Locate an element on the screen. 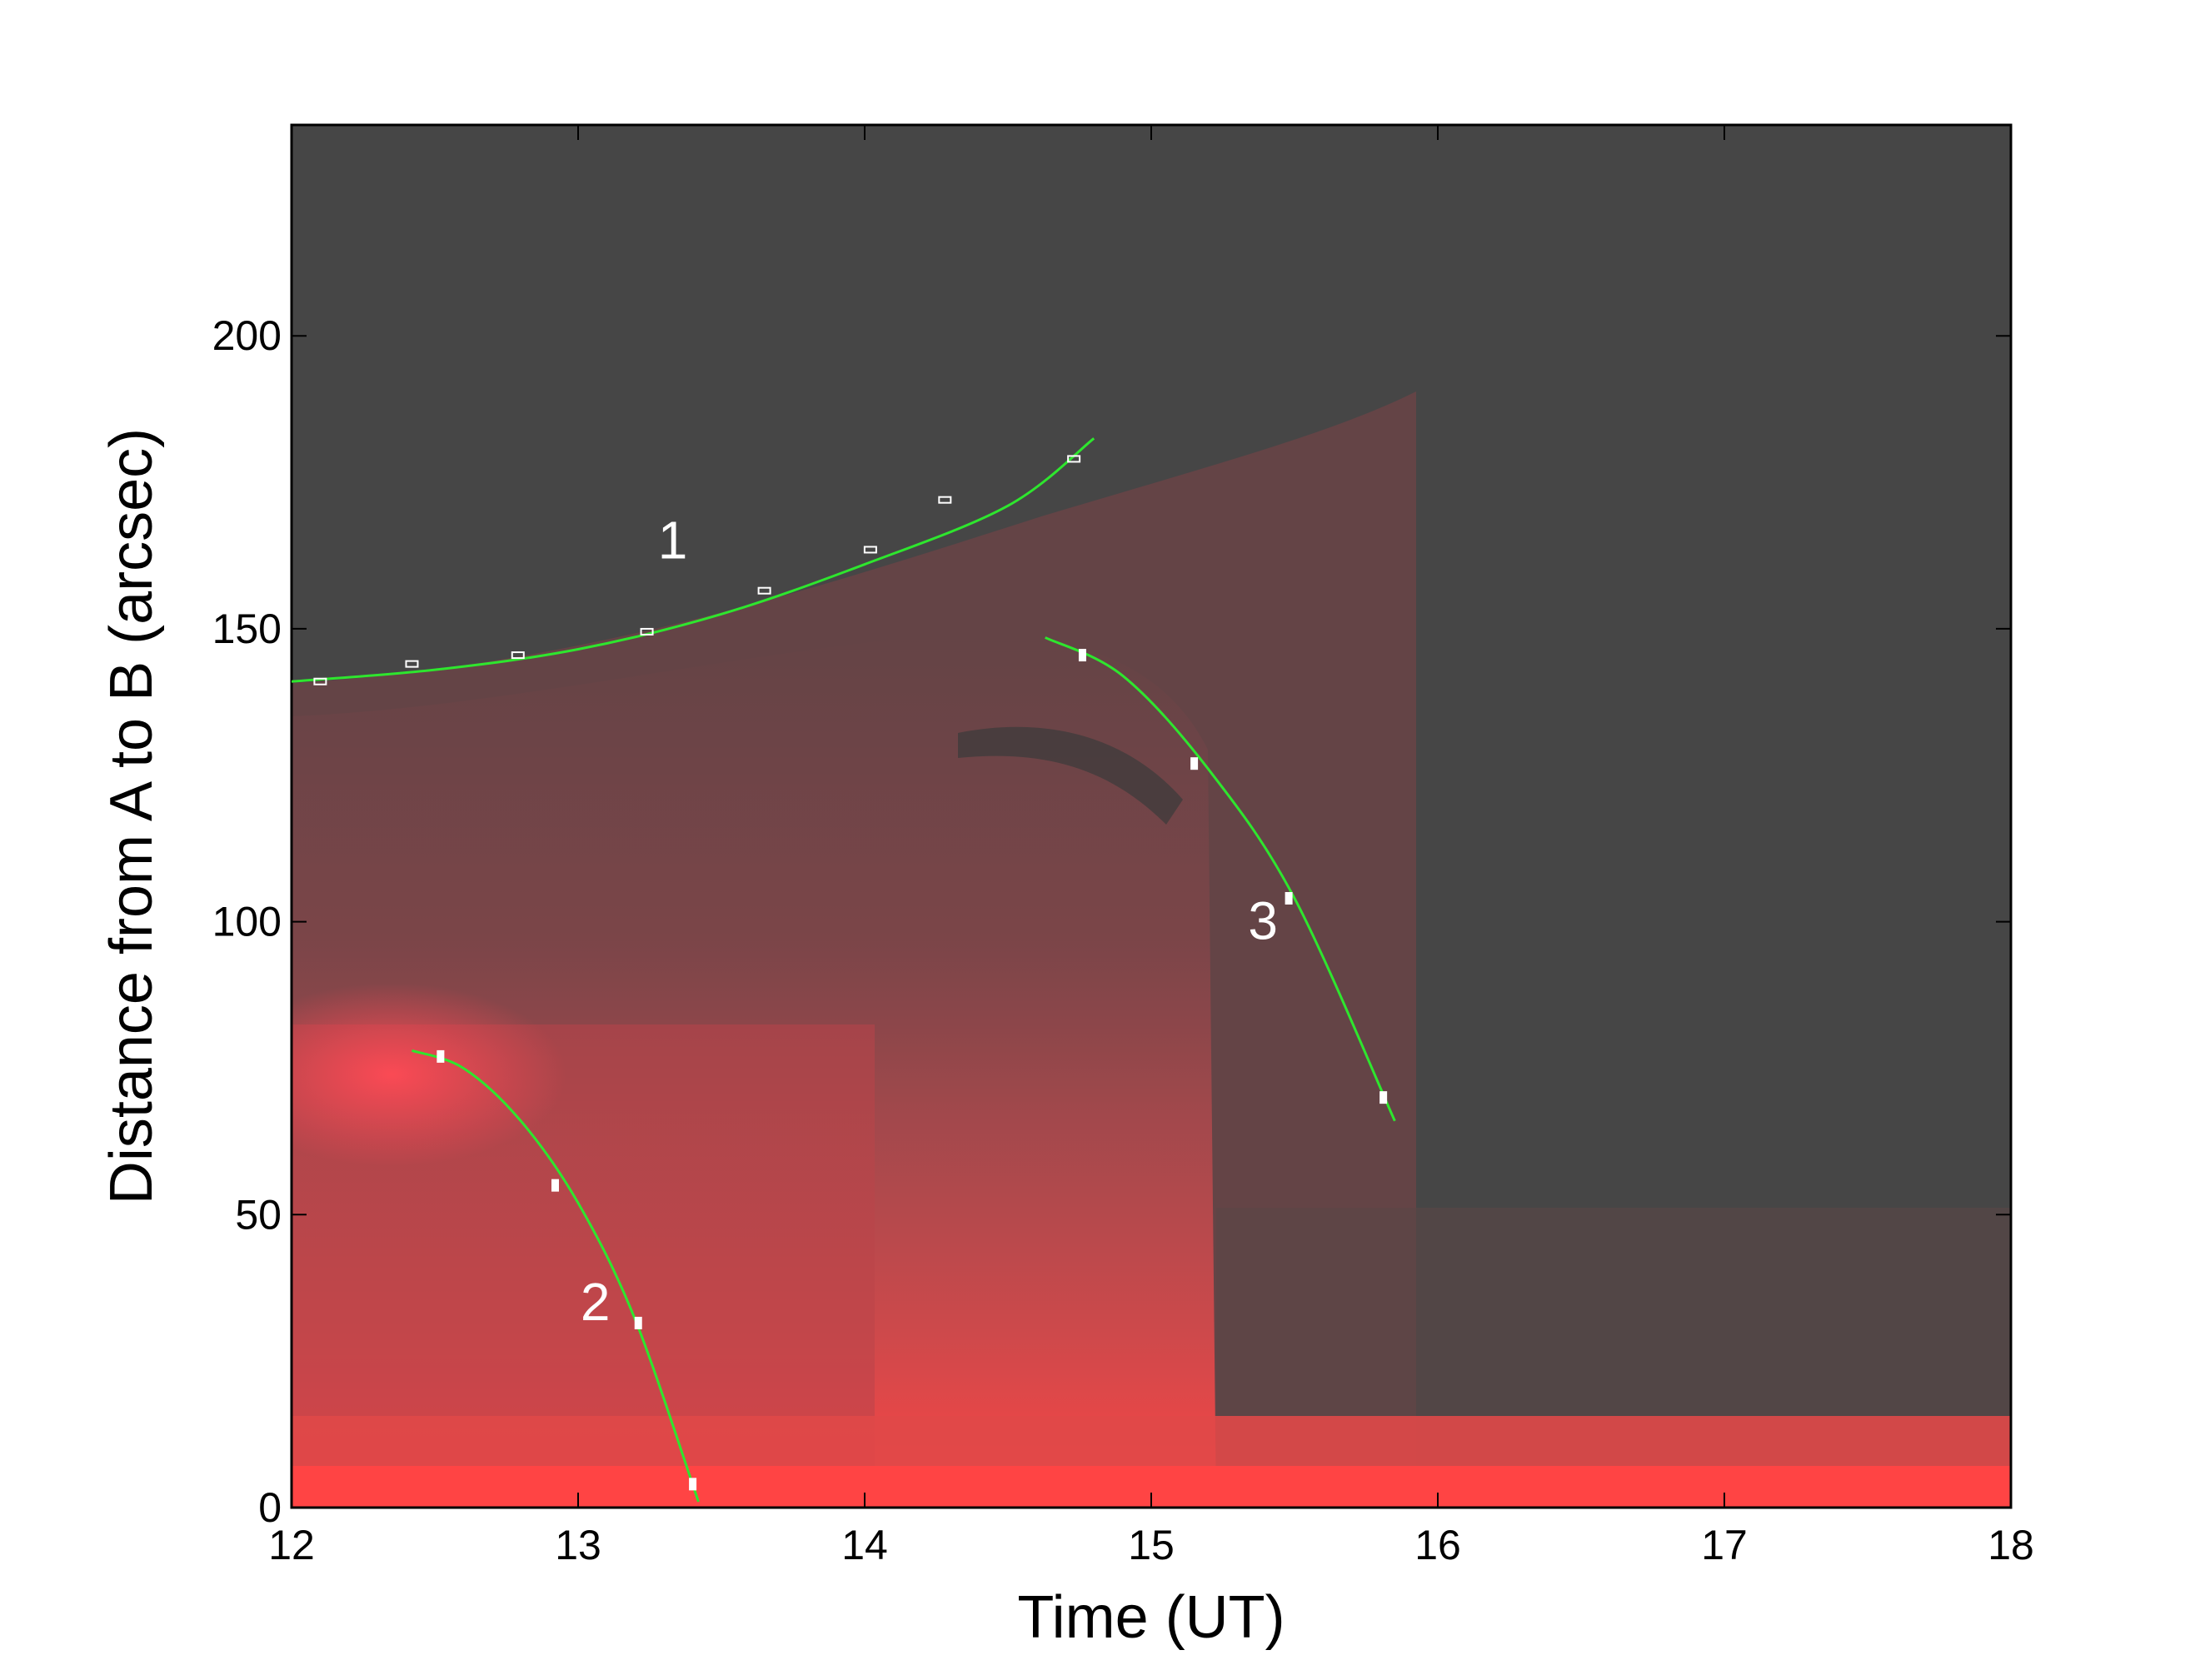 The image size is (2200, 1680). track-label: 1 is located at coordinates (673, 541).